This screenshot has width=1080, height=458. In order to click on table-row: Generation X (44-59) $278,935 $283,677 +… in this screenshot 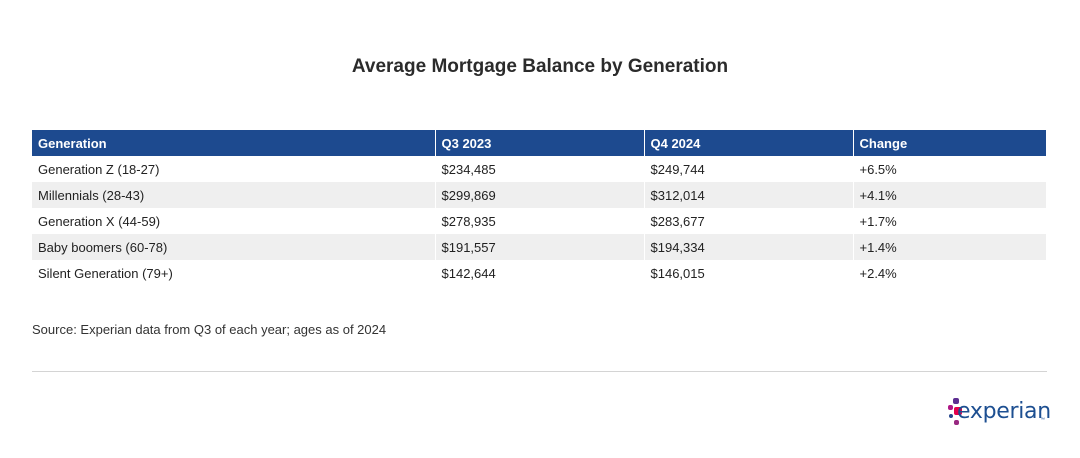, I will do `click(539, 221)`.